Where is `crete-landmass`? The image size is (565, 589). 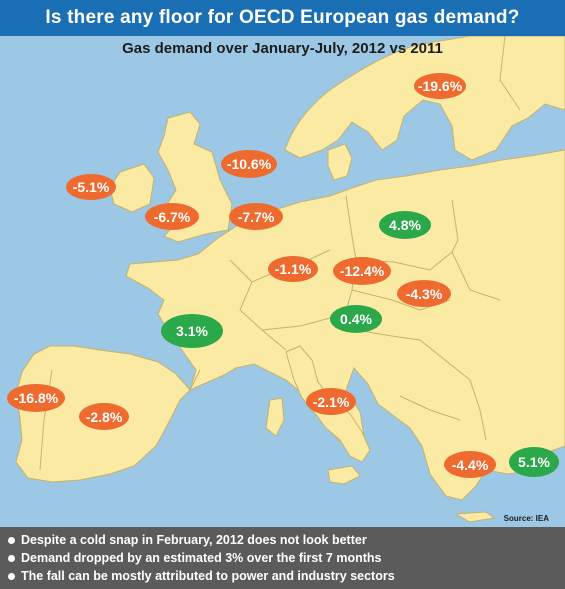
crete-landmass is located at coordinates (475, 517).